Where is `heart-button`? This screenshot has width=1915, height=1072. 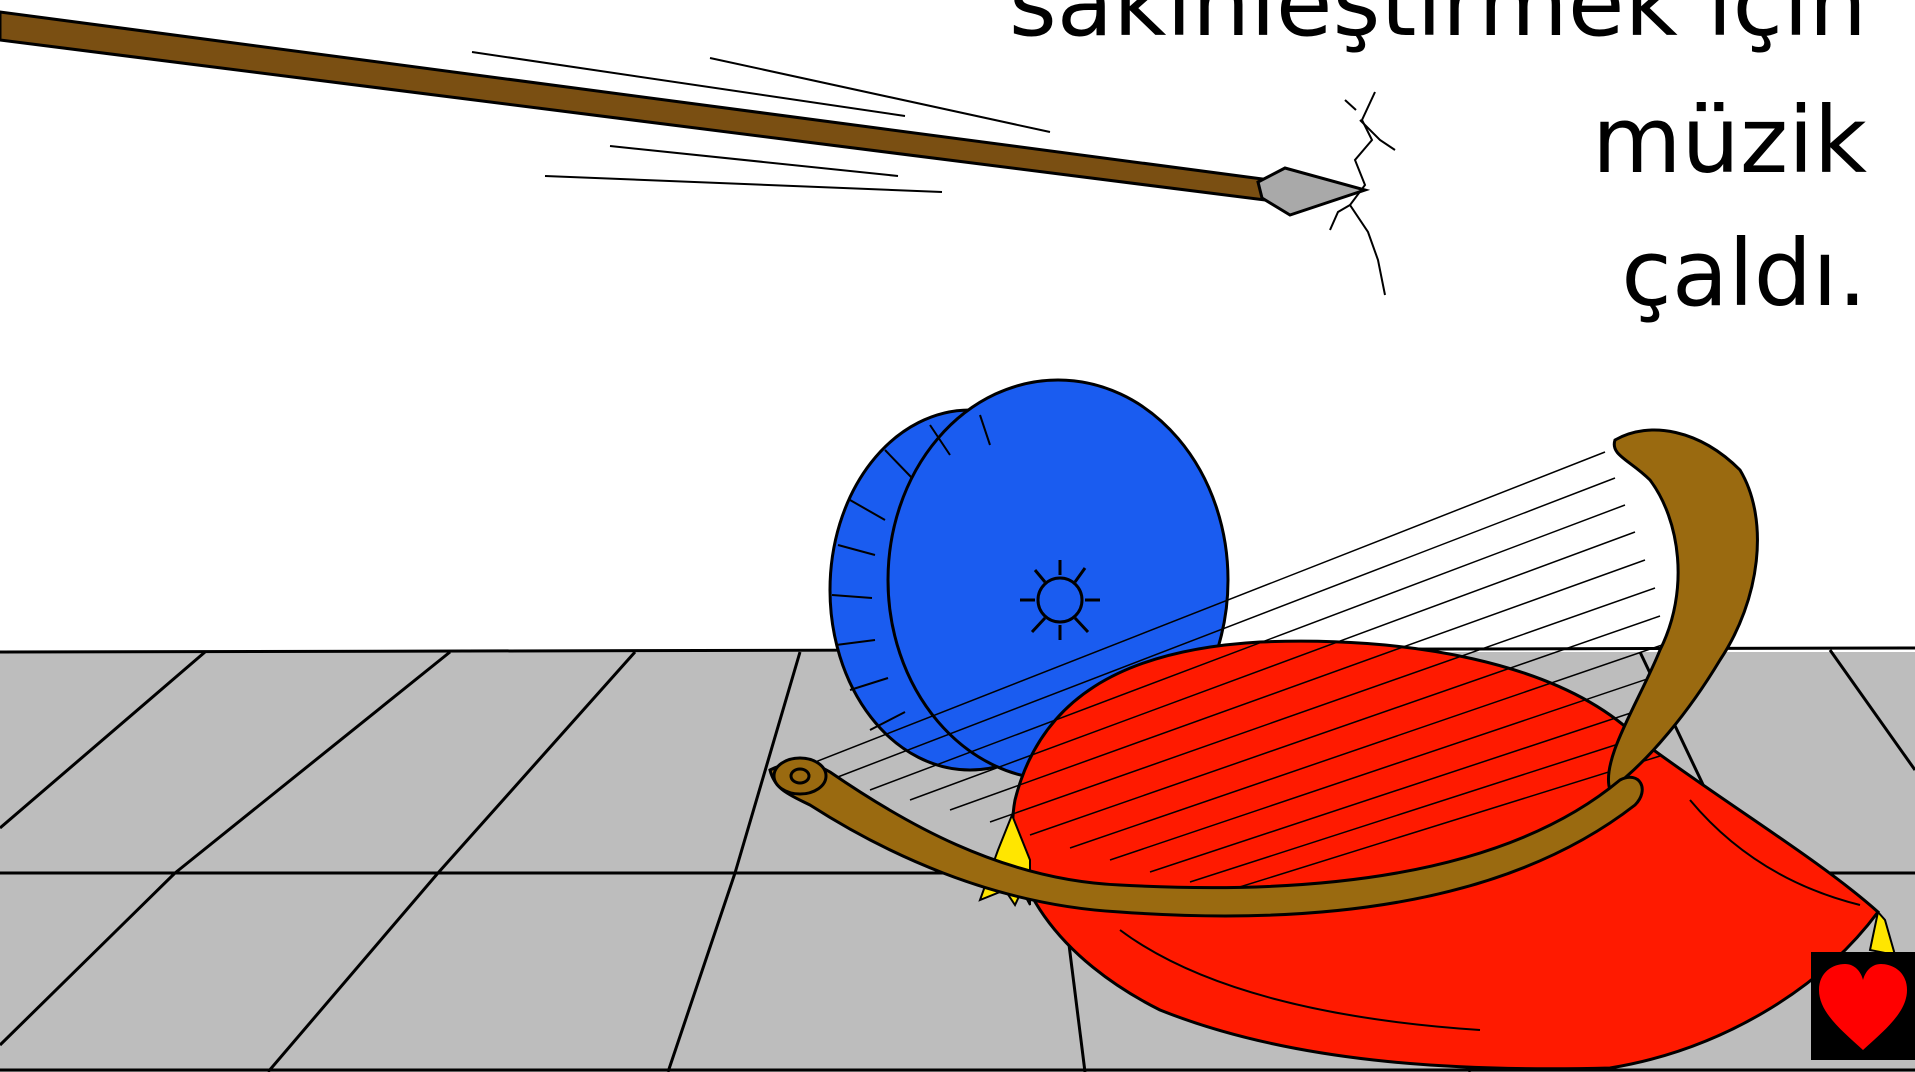 heart-button is located at coordinates (1863, 1006).